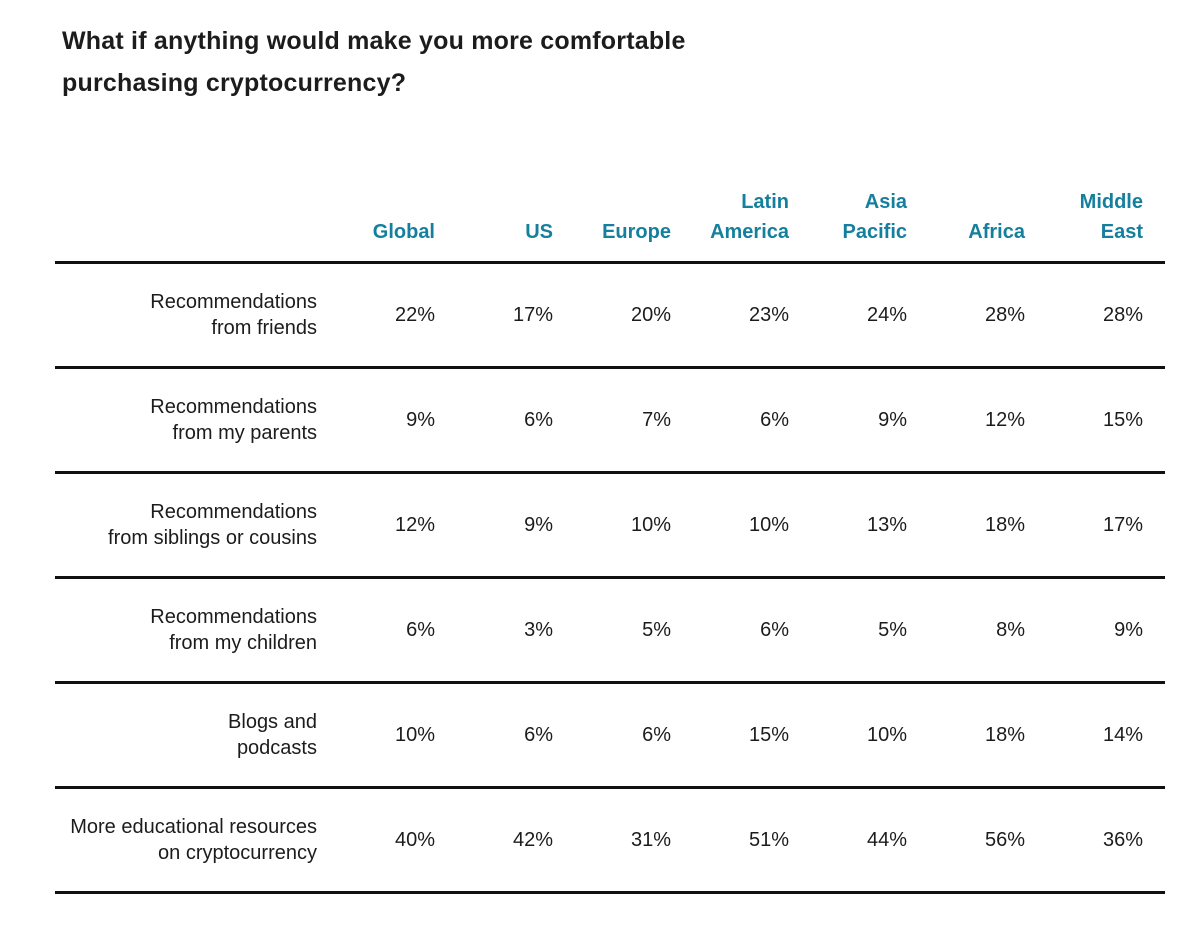 Image resolution: width=1200 pixels, height=928 pixels. What do you see at coordinates (516, 840) in the screenshot?
I see `table-cell: 42%` at bounding box center [516, 840].